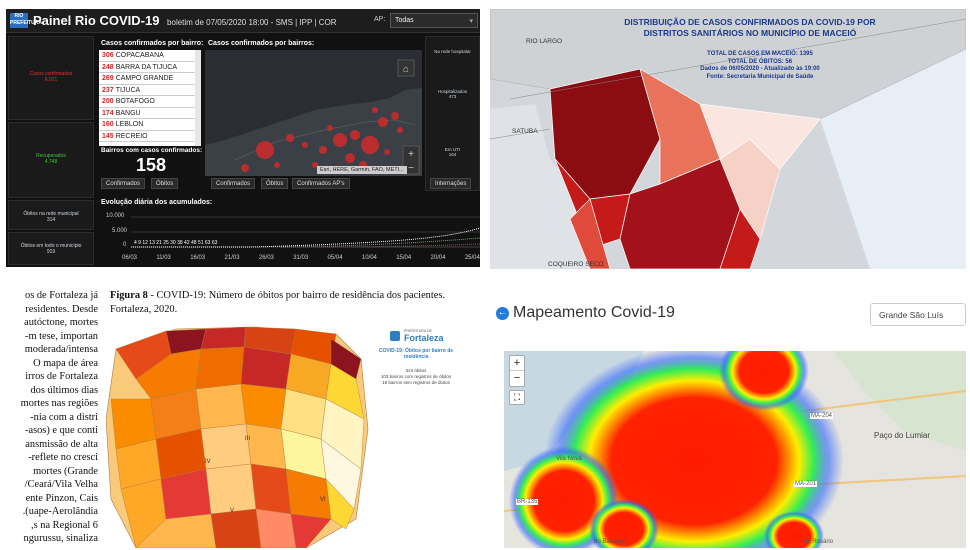 The image size is (970, 550). Describe the element at coordinates (544, 41) in the screenshot. I see `label-rio-largo: RIO LARGO` at that location.